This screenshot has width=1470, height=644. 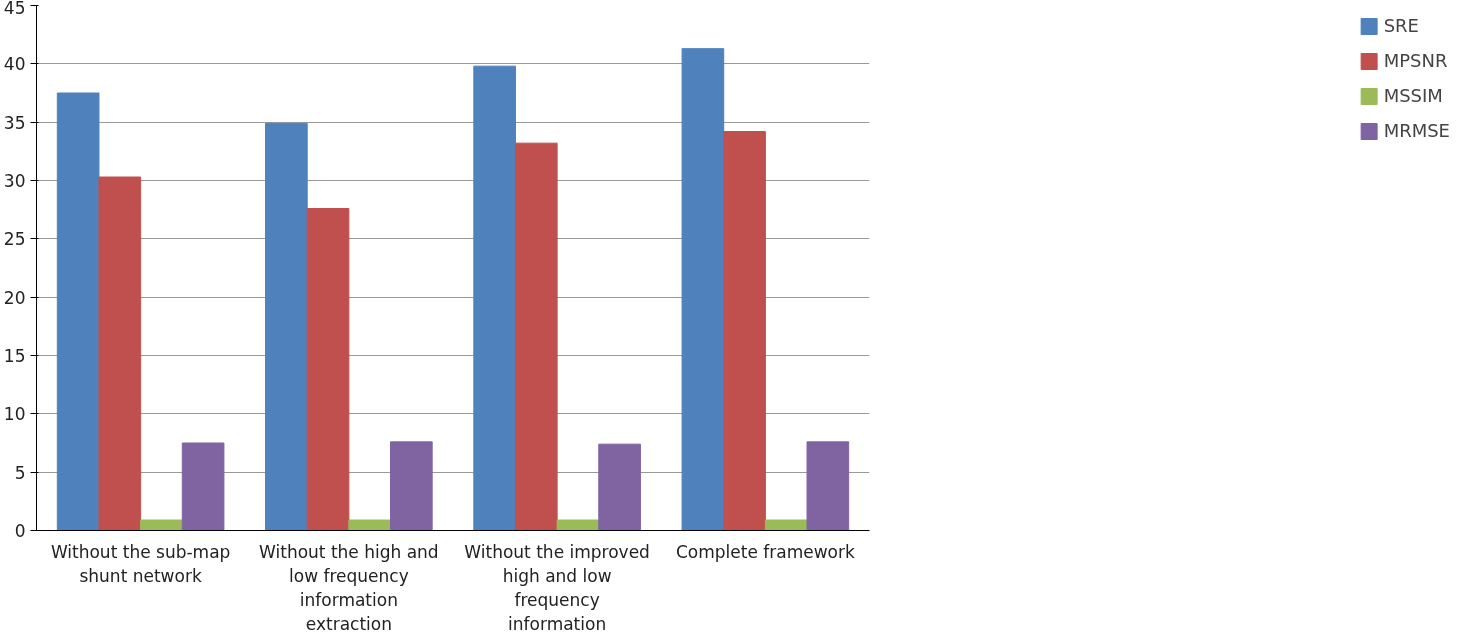 I want to click on x-tick-label: Complete framework, so click(x=765, y=551).